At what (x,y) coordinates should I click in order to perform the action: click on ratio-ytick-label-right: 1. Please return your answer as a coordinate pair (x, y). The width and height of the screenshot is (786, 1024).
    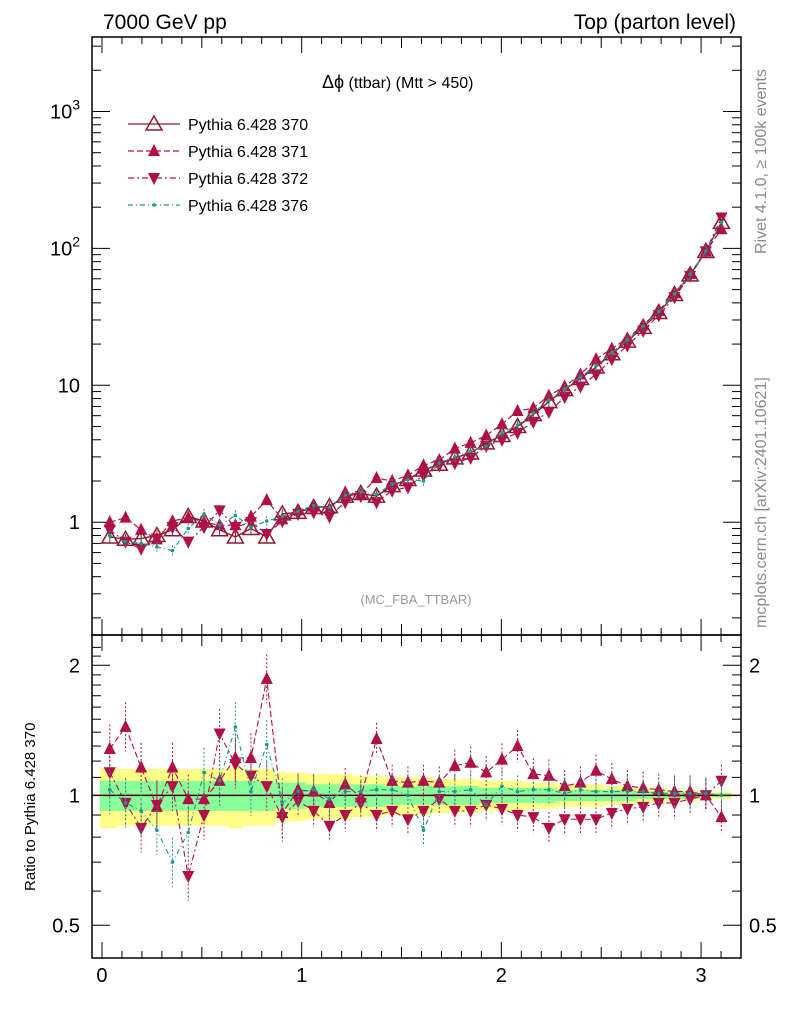
    Looking at the image, I should click on (754, 796).